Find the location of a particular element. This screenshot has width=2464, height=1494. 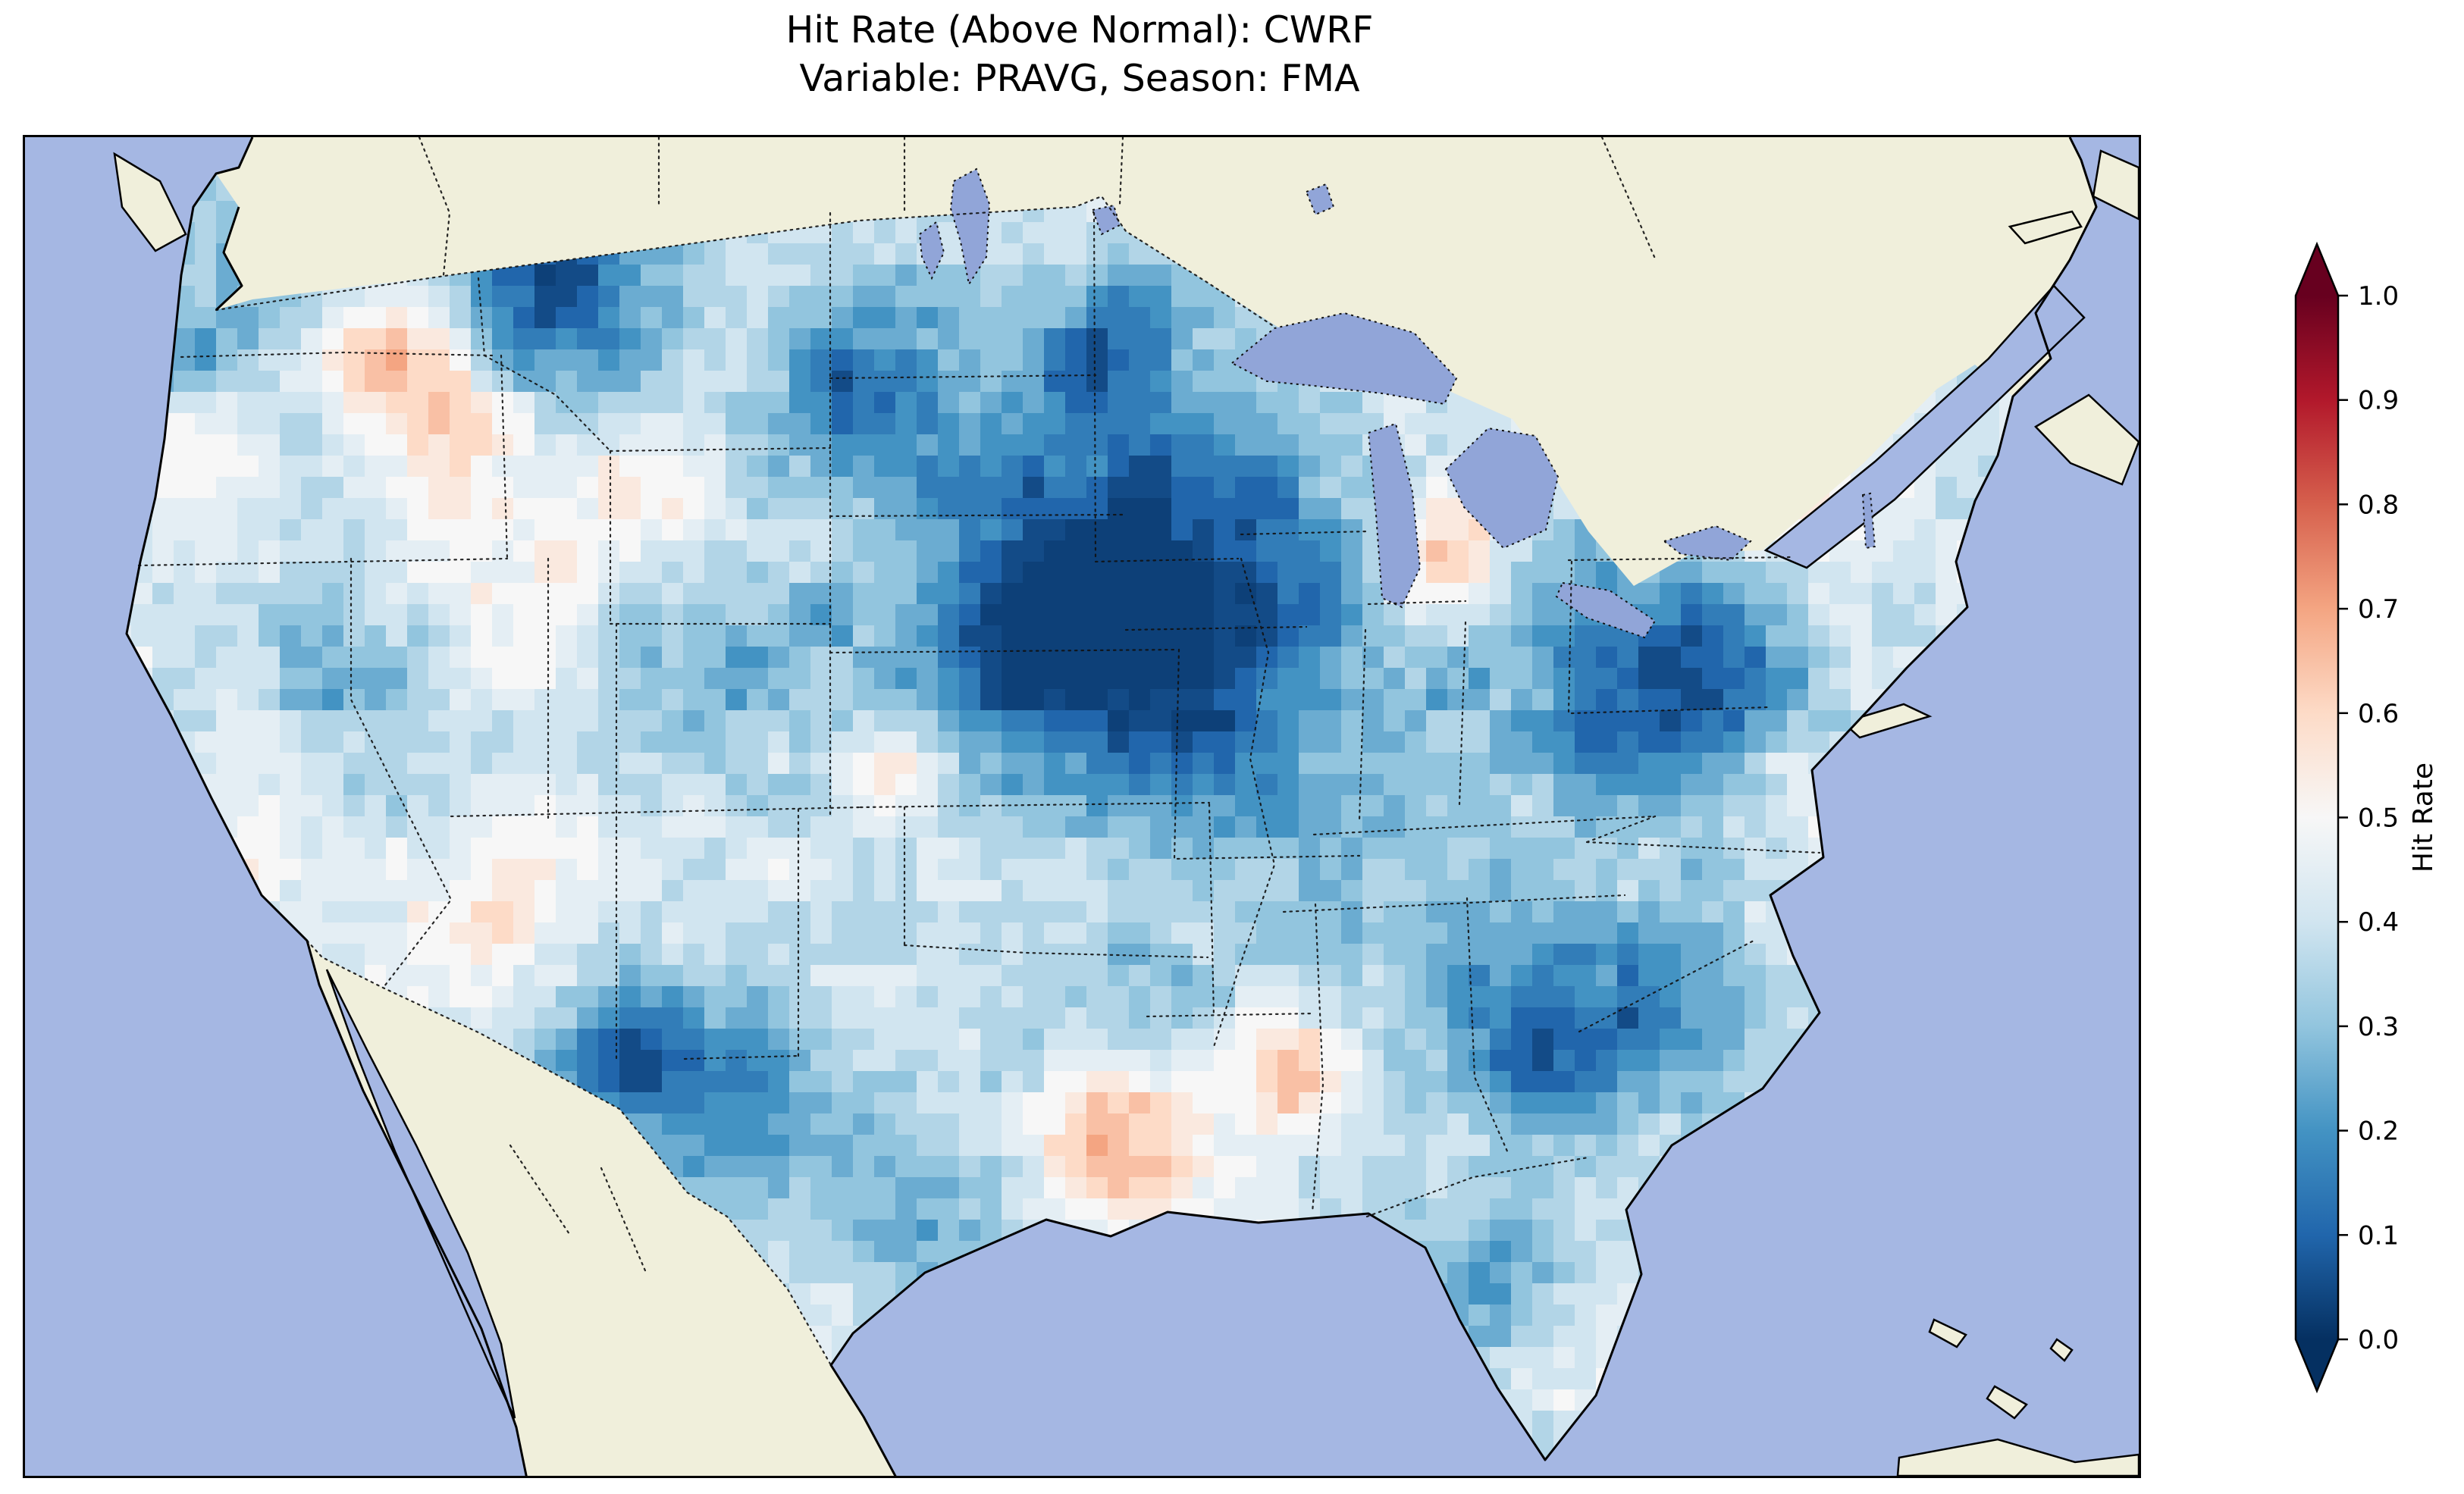

title-line-1: Hit Rate (Above Normal): CWRF is located at coordinates (1079, 30).